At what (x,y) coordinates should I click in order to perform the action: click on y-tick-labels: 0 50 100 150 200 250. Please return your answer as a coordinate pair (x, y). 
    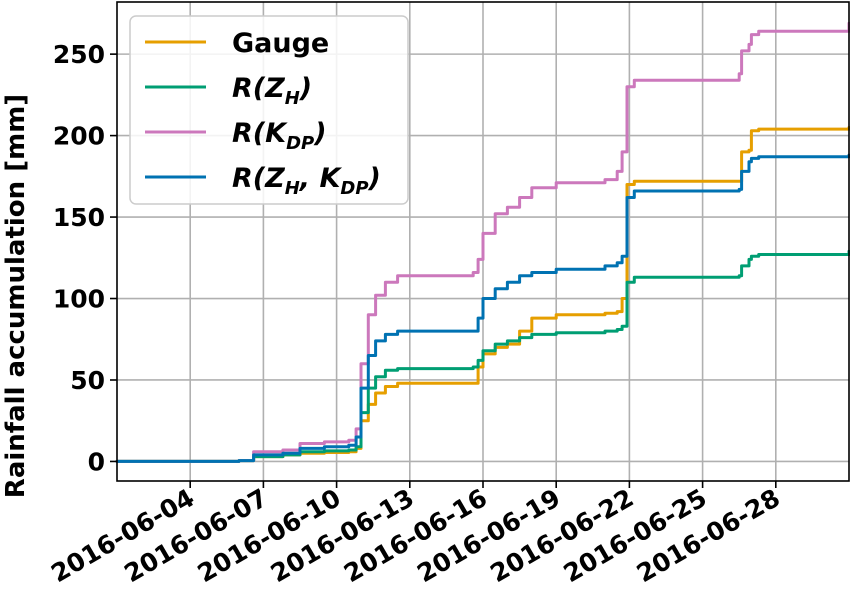
    Looking at the image, I should click on (79, 258).